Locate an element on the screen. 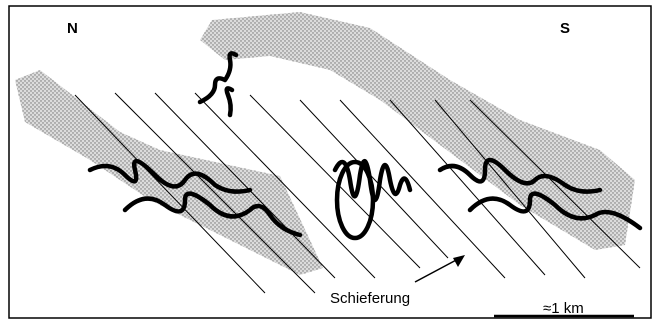 The height and width of the screenshot is (334, 658). scale-label: ≈1 km is located at coordinates (563, 308).